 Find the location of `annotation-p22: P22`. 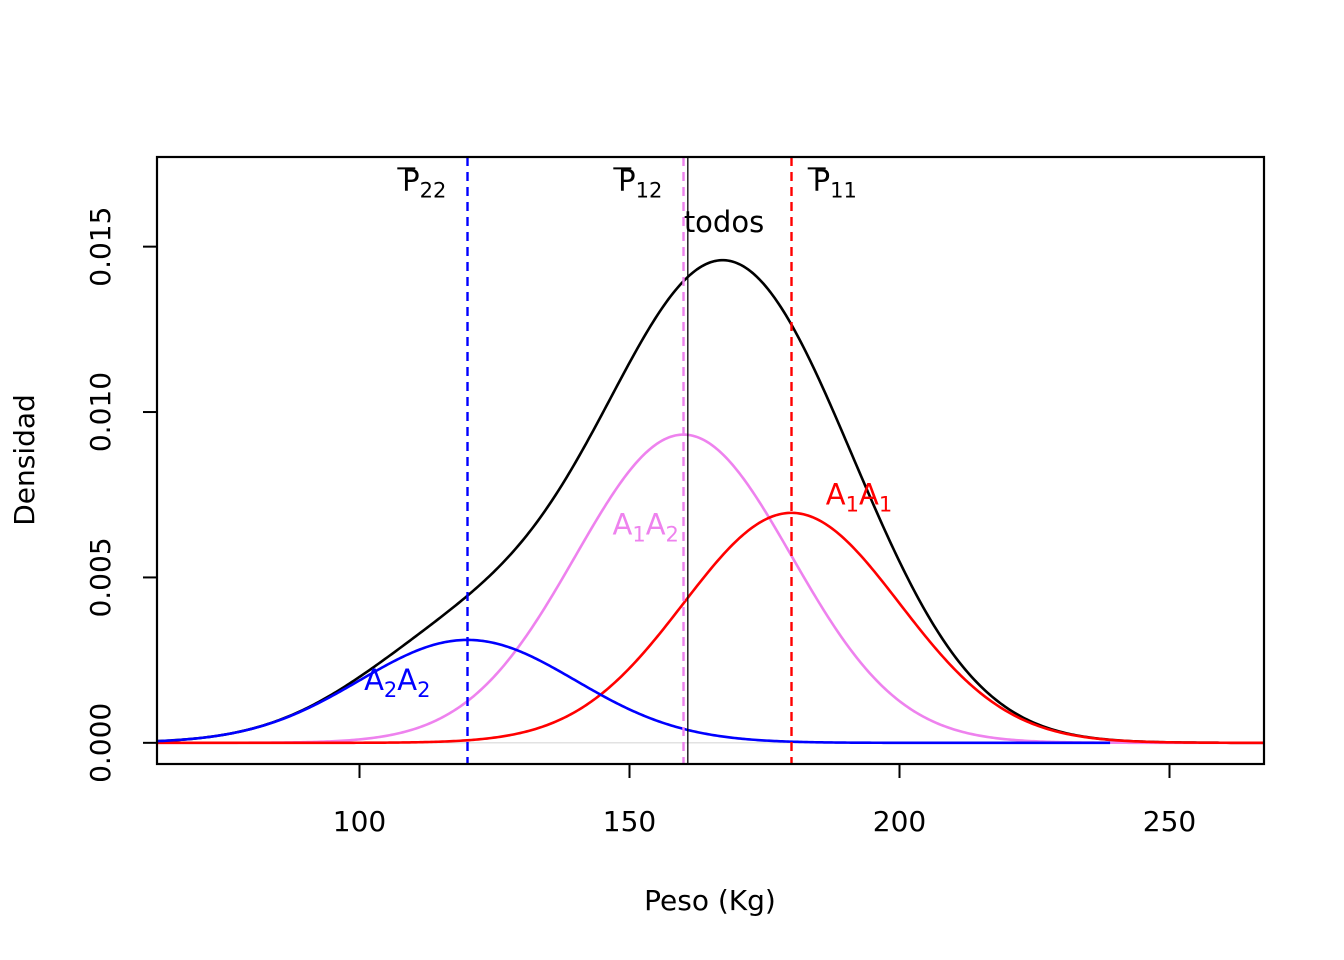

annotation-p22: P22 is located at coordinates (424, 182).